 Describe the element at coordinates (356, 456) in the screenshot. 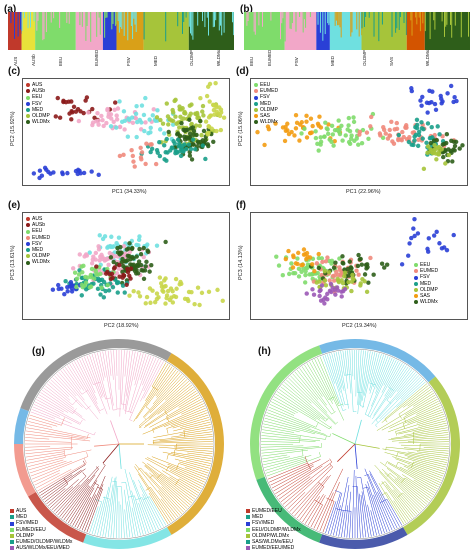

I see `tree-trunk` at that location.